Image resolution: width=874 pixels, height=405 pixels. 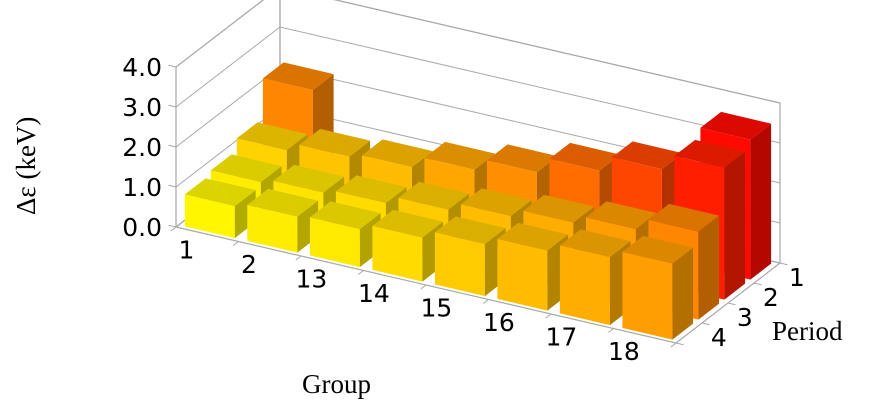 I want to click on z-axis-title: Period, so click(x=807, y=331).